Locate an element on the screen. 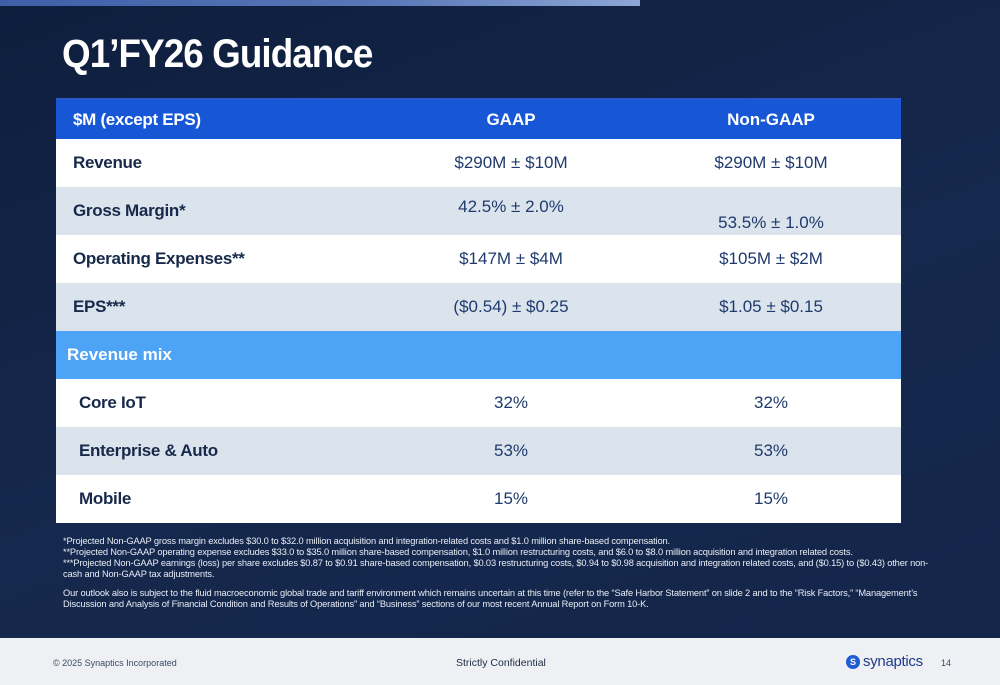  non-gaap-value: 15% is located at coordinates (771, 498).